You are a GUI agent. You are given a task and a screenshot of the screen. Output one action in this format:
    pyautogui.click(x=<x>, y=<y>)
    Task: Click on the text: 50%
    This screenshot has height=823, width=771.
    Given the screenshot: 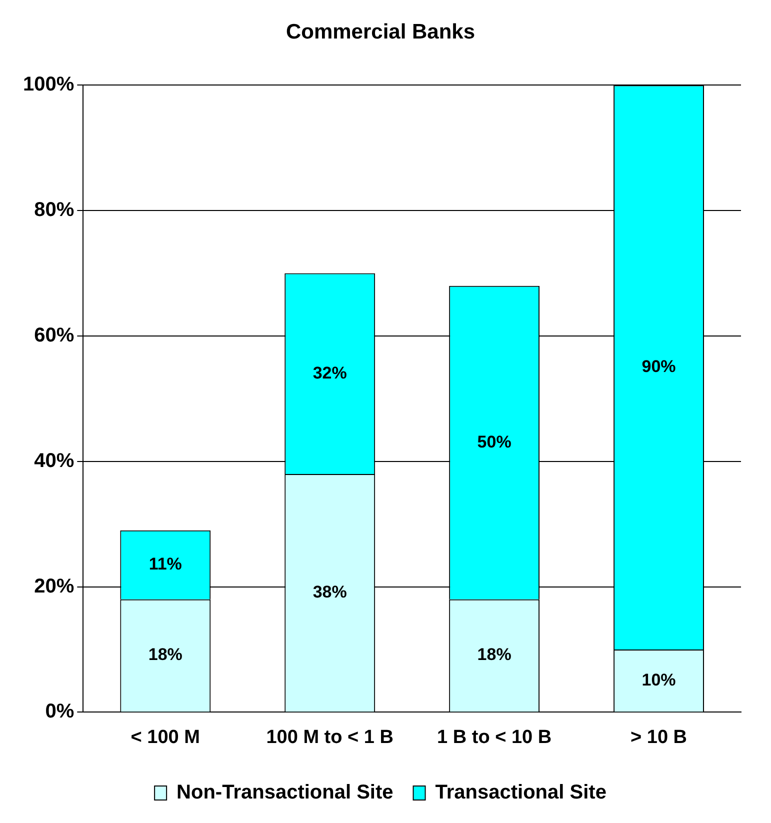 What is the action you would take?
    pyautogui.click(x=494, y=442)
    